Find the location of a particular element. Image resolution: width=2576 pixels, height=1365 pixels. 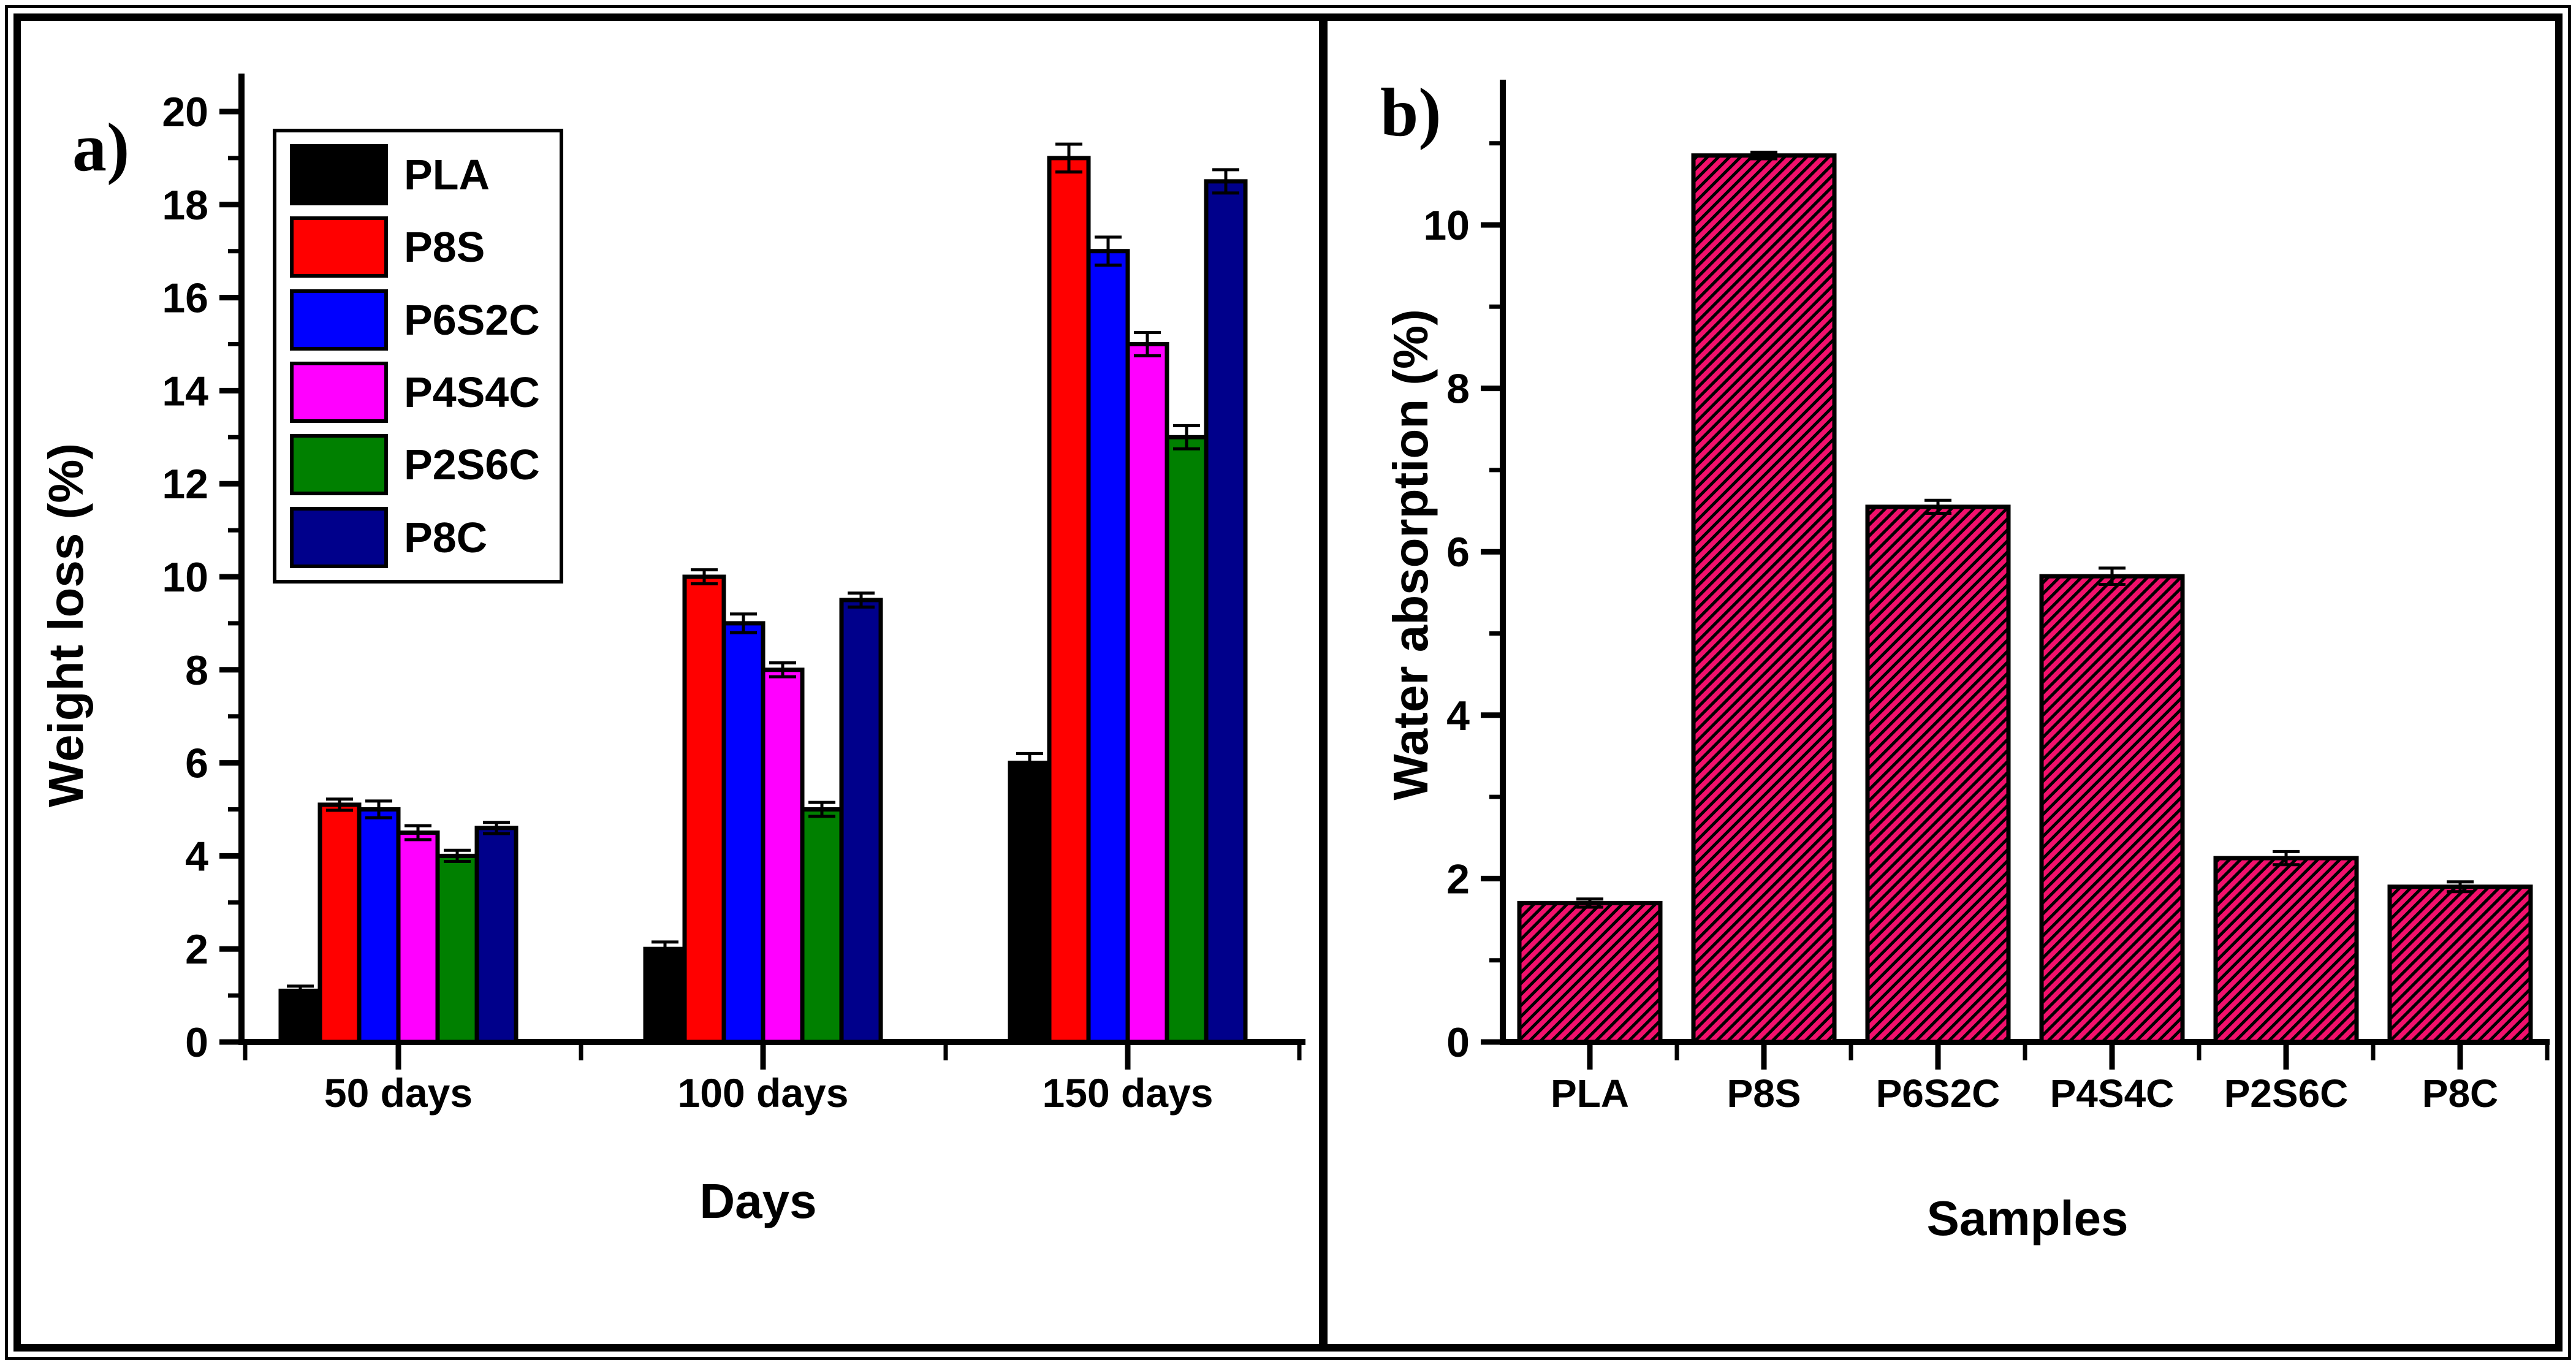

legend-item-P8C: P8C is located at coordinates (425, 537).